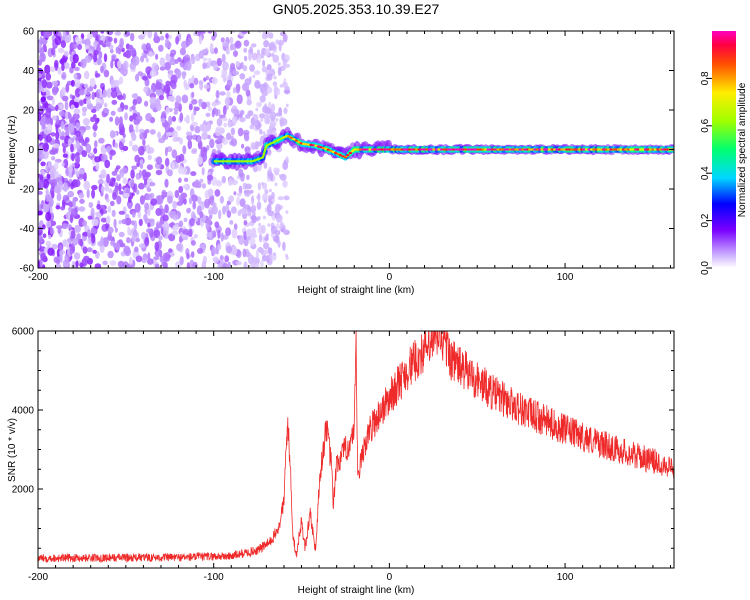 This screenshot has height=600, width=750. I want to click on colorbar-ticks: 0.0 0.2 0.4 0.6 0.8, so click(706, 173).